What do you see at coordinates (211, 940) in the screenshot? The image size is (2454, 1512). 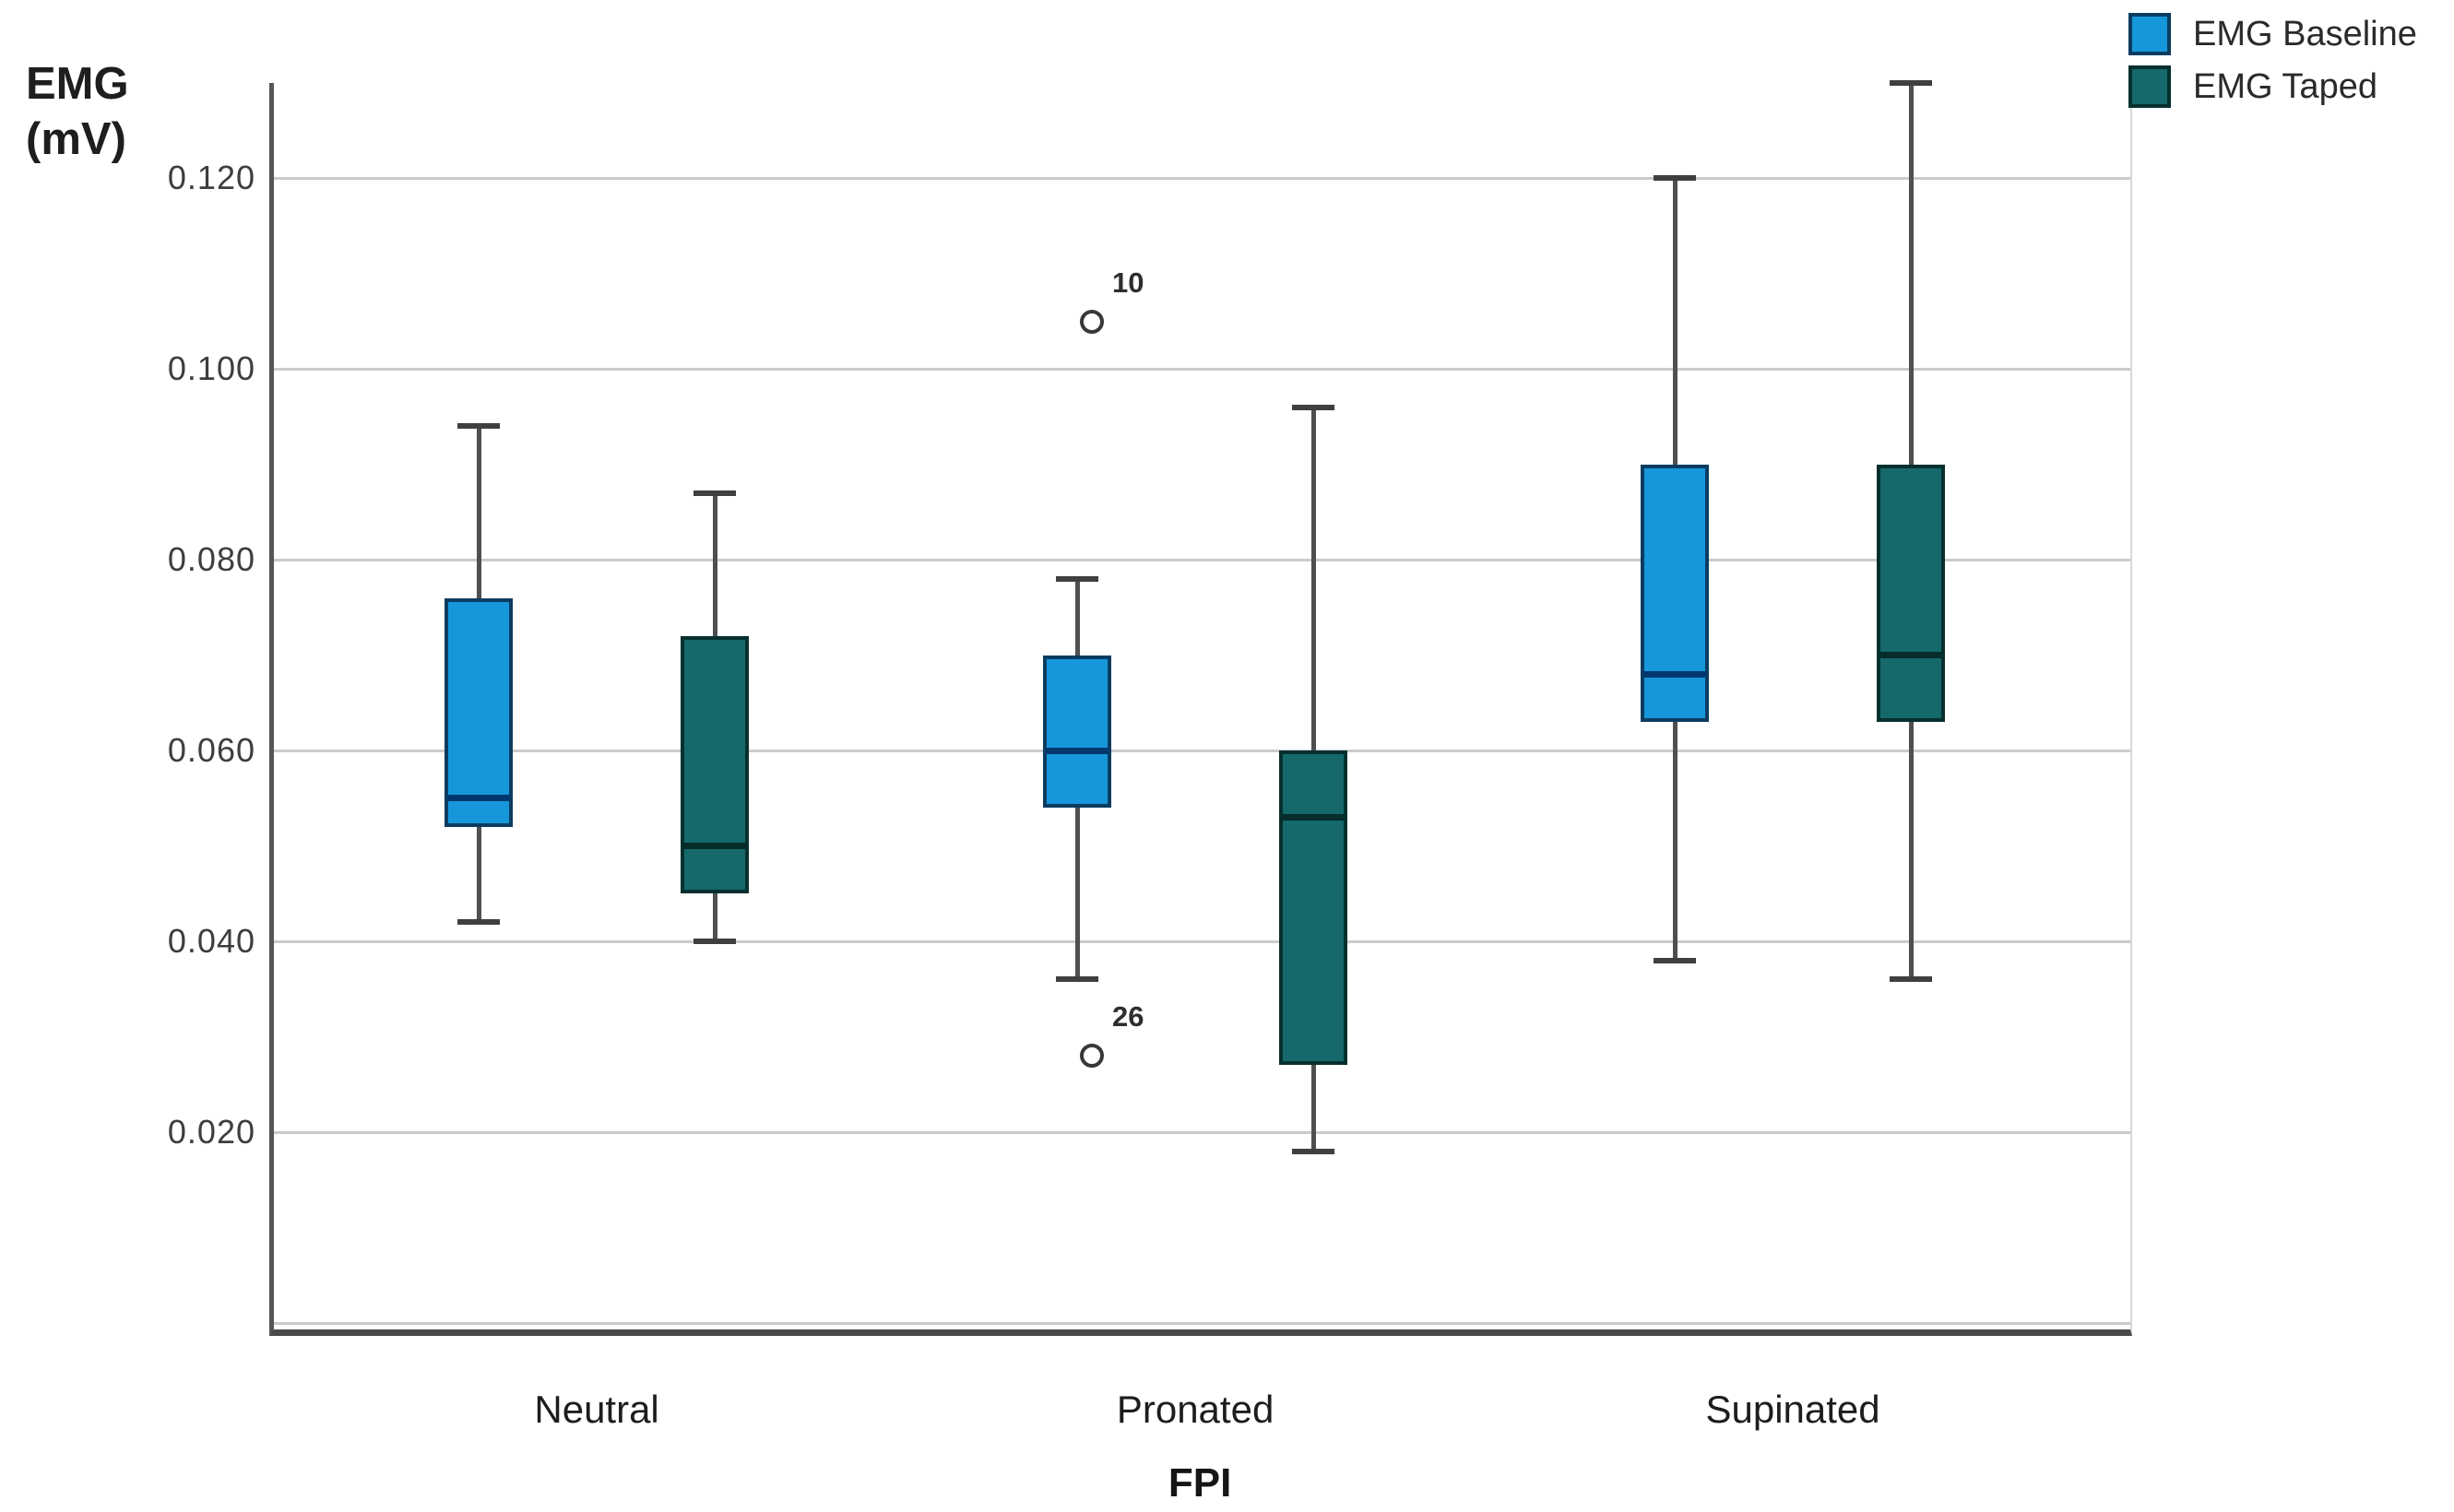 I see `y-tick-label-0.040: 0.040` at bounding box center [211, 940].